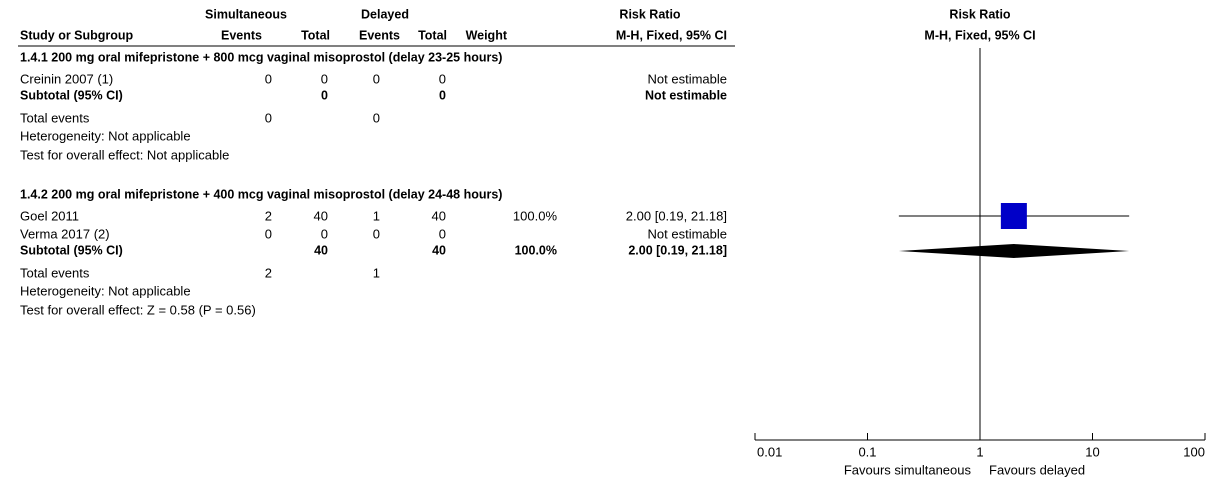 This screenshot has height=479, width=1211. What do you see at coordinates (77, 35) in the screenshot?
I see `column-header: Study or Subgroup` at bounding box center [77, 35].